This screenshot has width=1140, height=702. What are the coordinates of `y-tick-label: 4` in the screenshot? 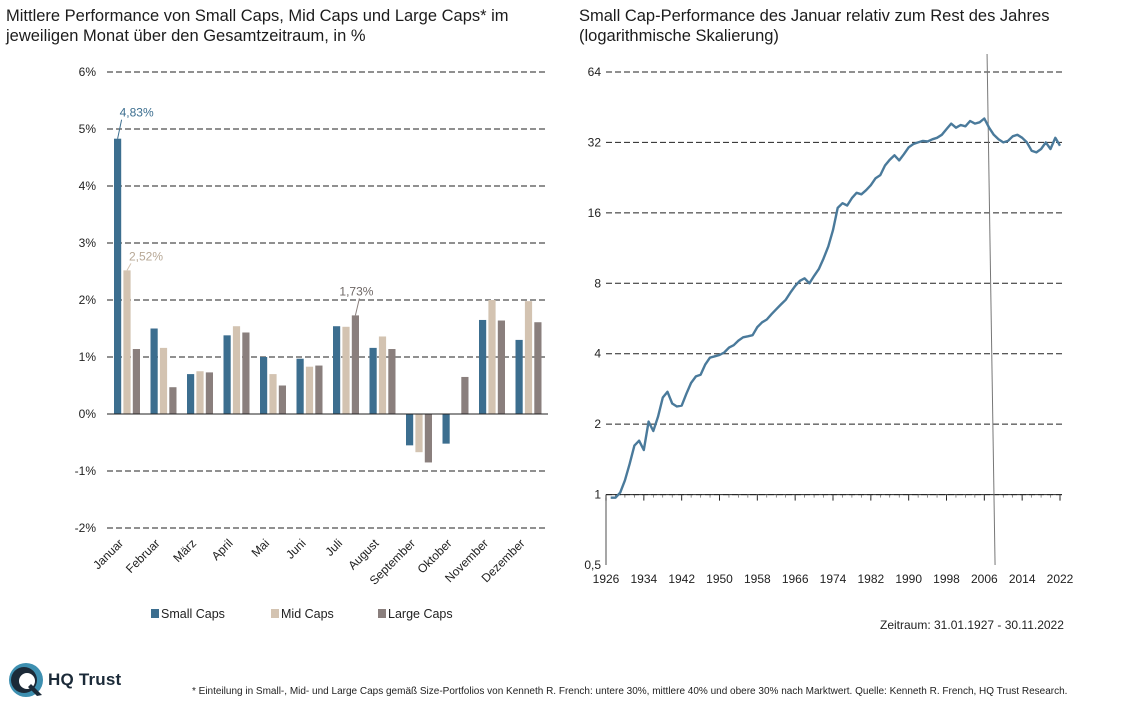 It's located at (597, 354).